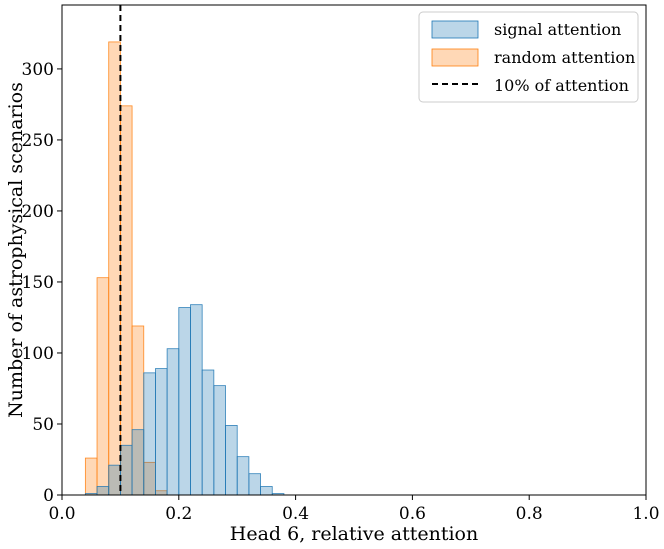 The width and height of the screenshot is (664, 549). I want to click on signal-attention-bars, so click(184, 400).